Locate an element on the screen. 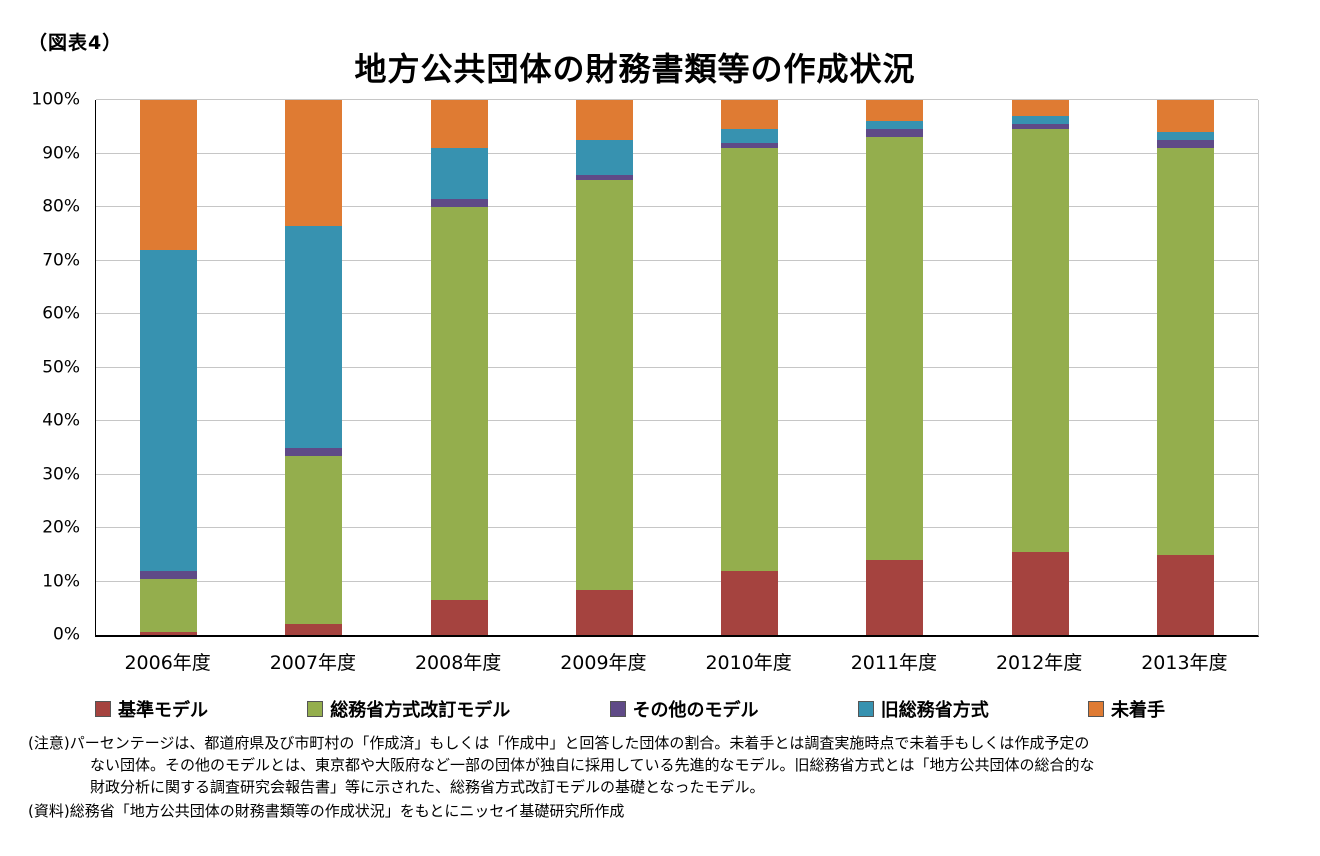 This screenshot has height=856, width=1320. x-axis-label: 2012年度 is located at coordinates (1039, 663).